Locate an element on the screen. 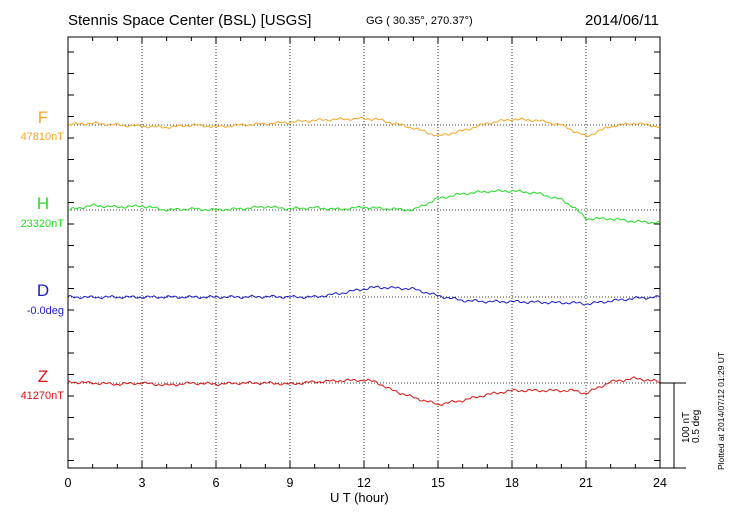 This screenshot has width=730, height=520. channel-label-d: D is located at coordinates (43, 290).